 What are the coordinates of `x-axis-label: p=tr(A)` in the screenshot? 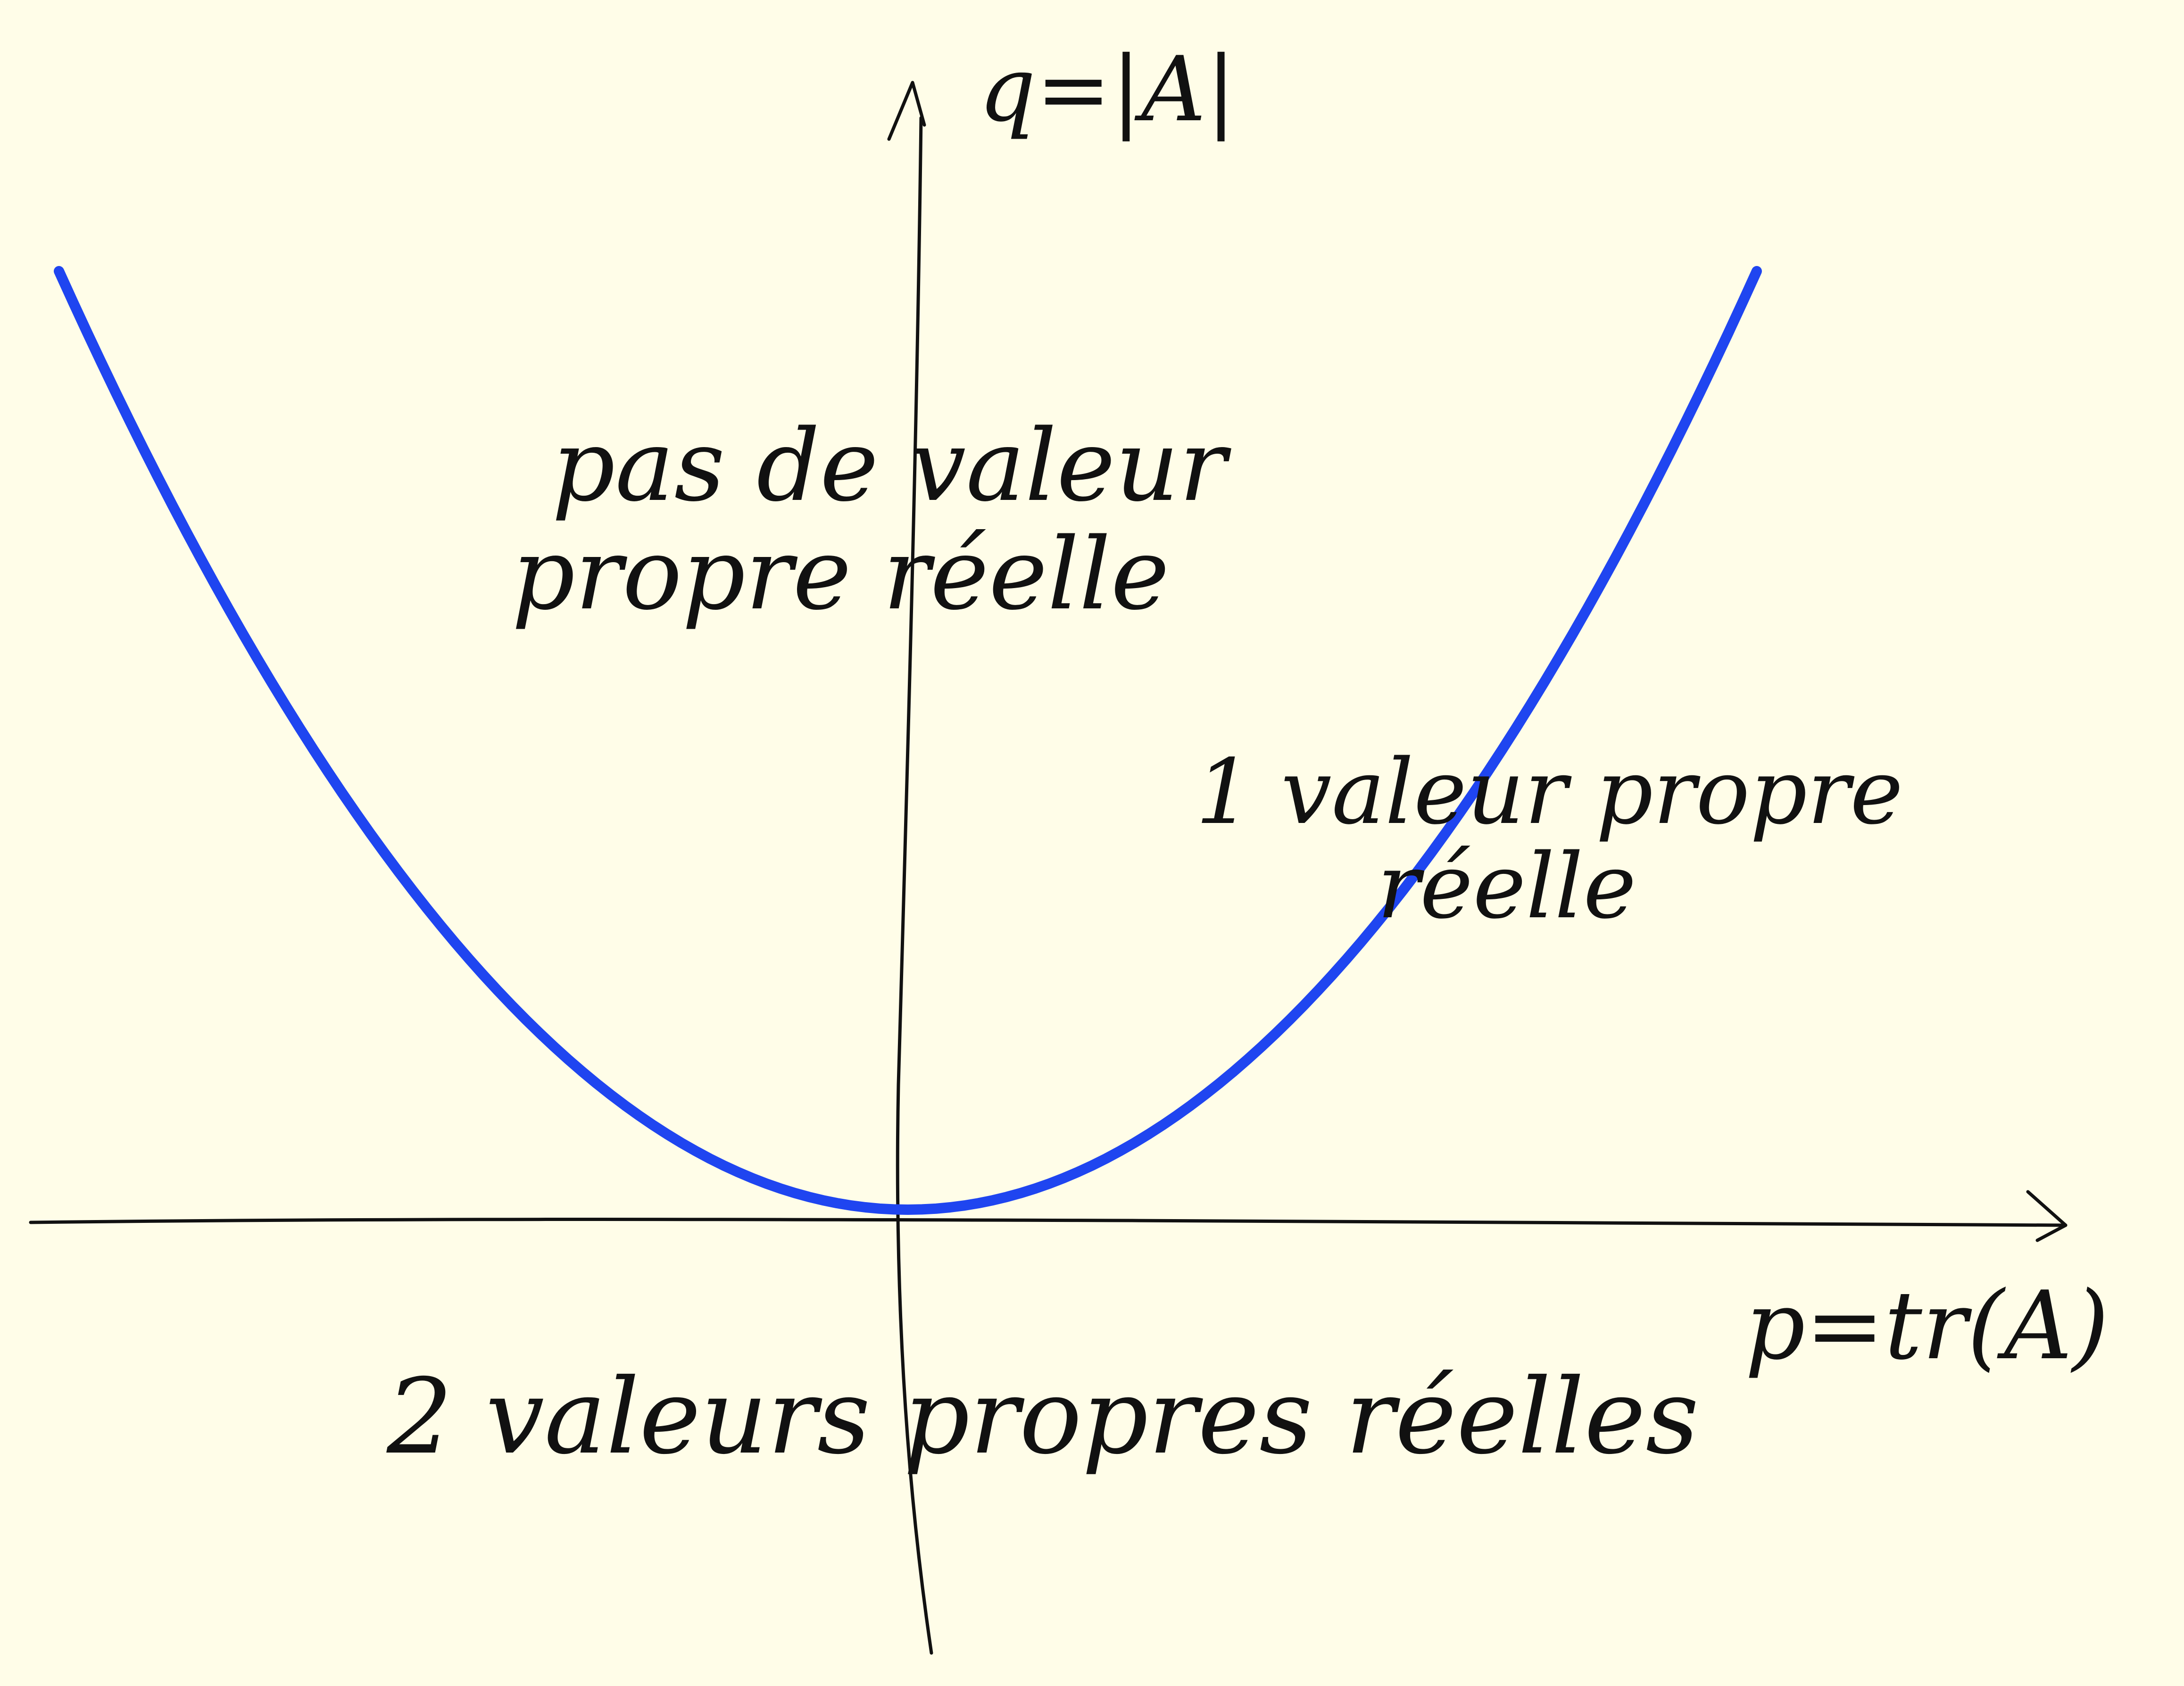 It's located at (1927, 1326).